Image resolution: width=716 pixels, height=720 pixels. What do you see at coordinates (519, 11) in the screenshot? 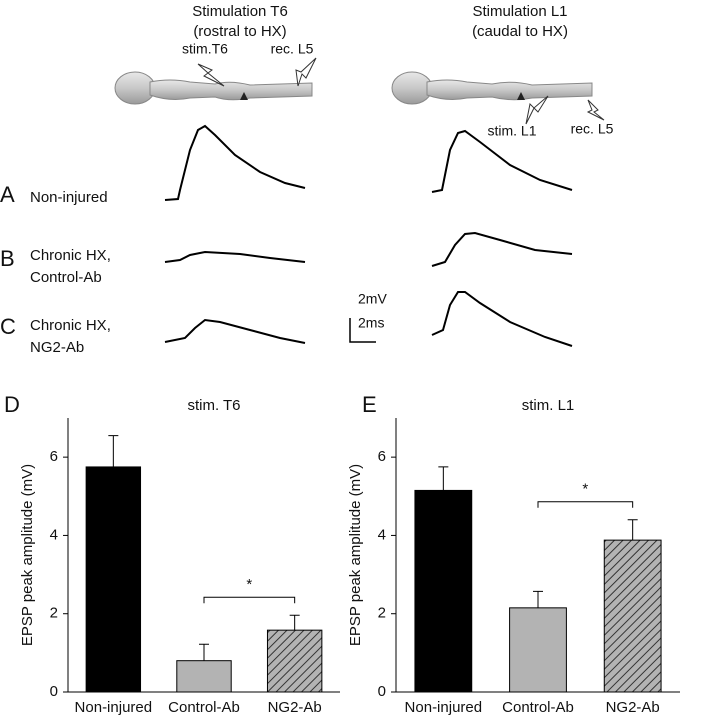
I see `right-title: Stimulation L1` at bounding box center [519, 11].